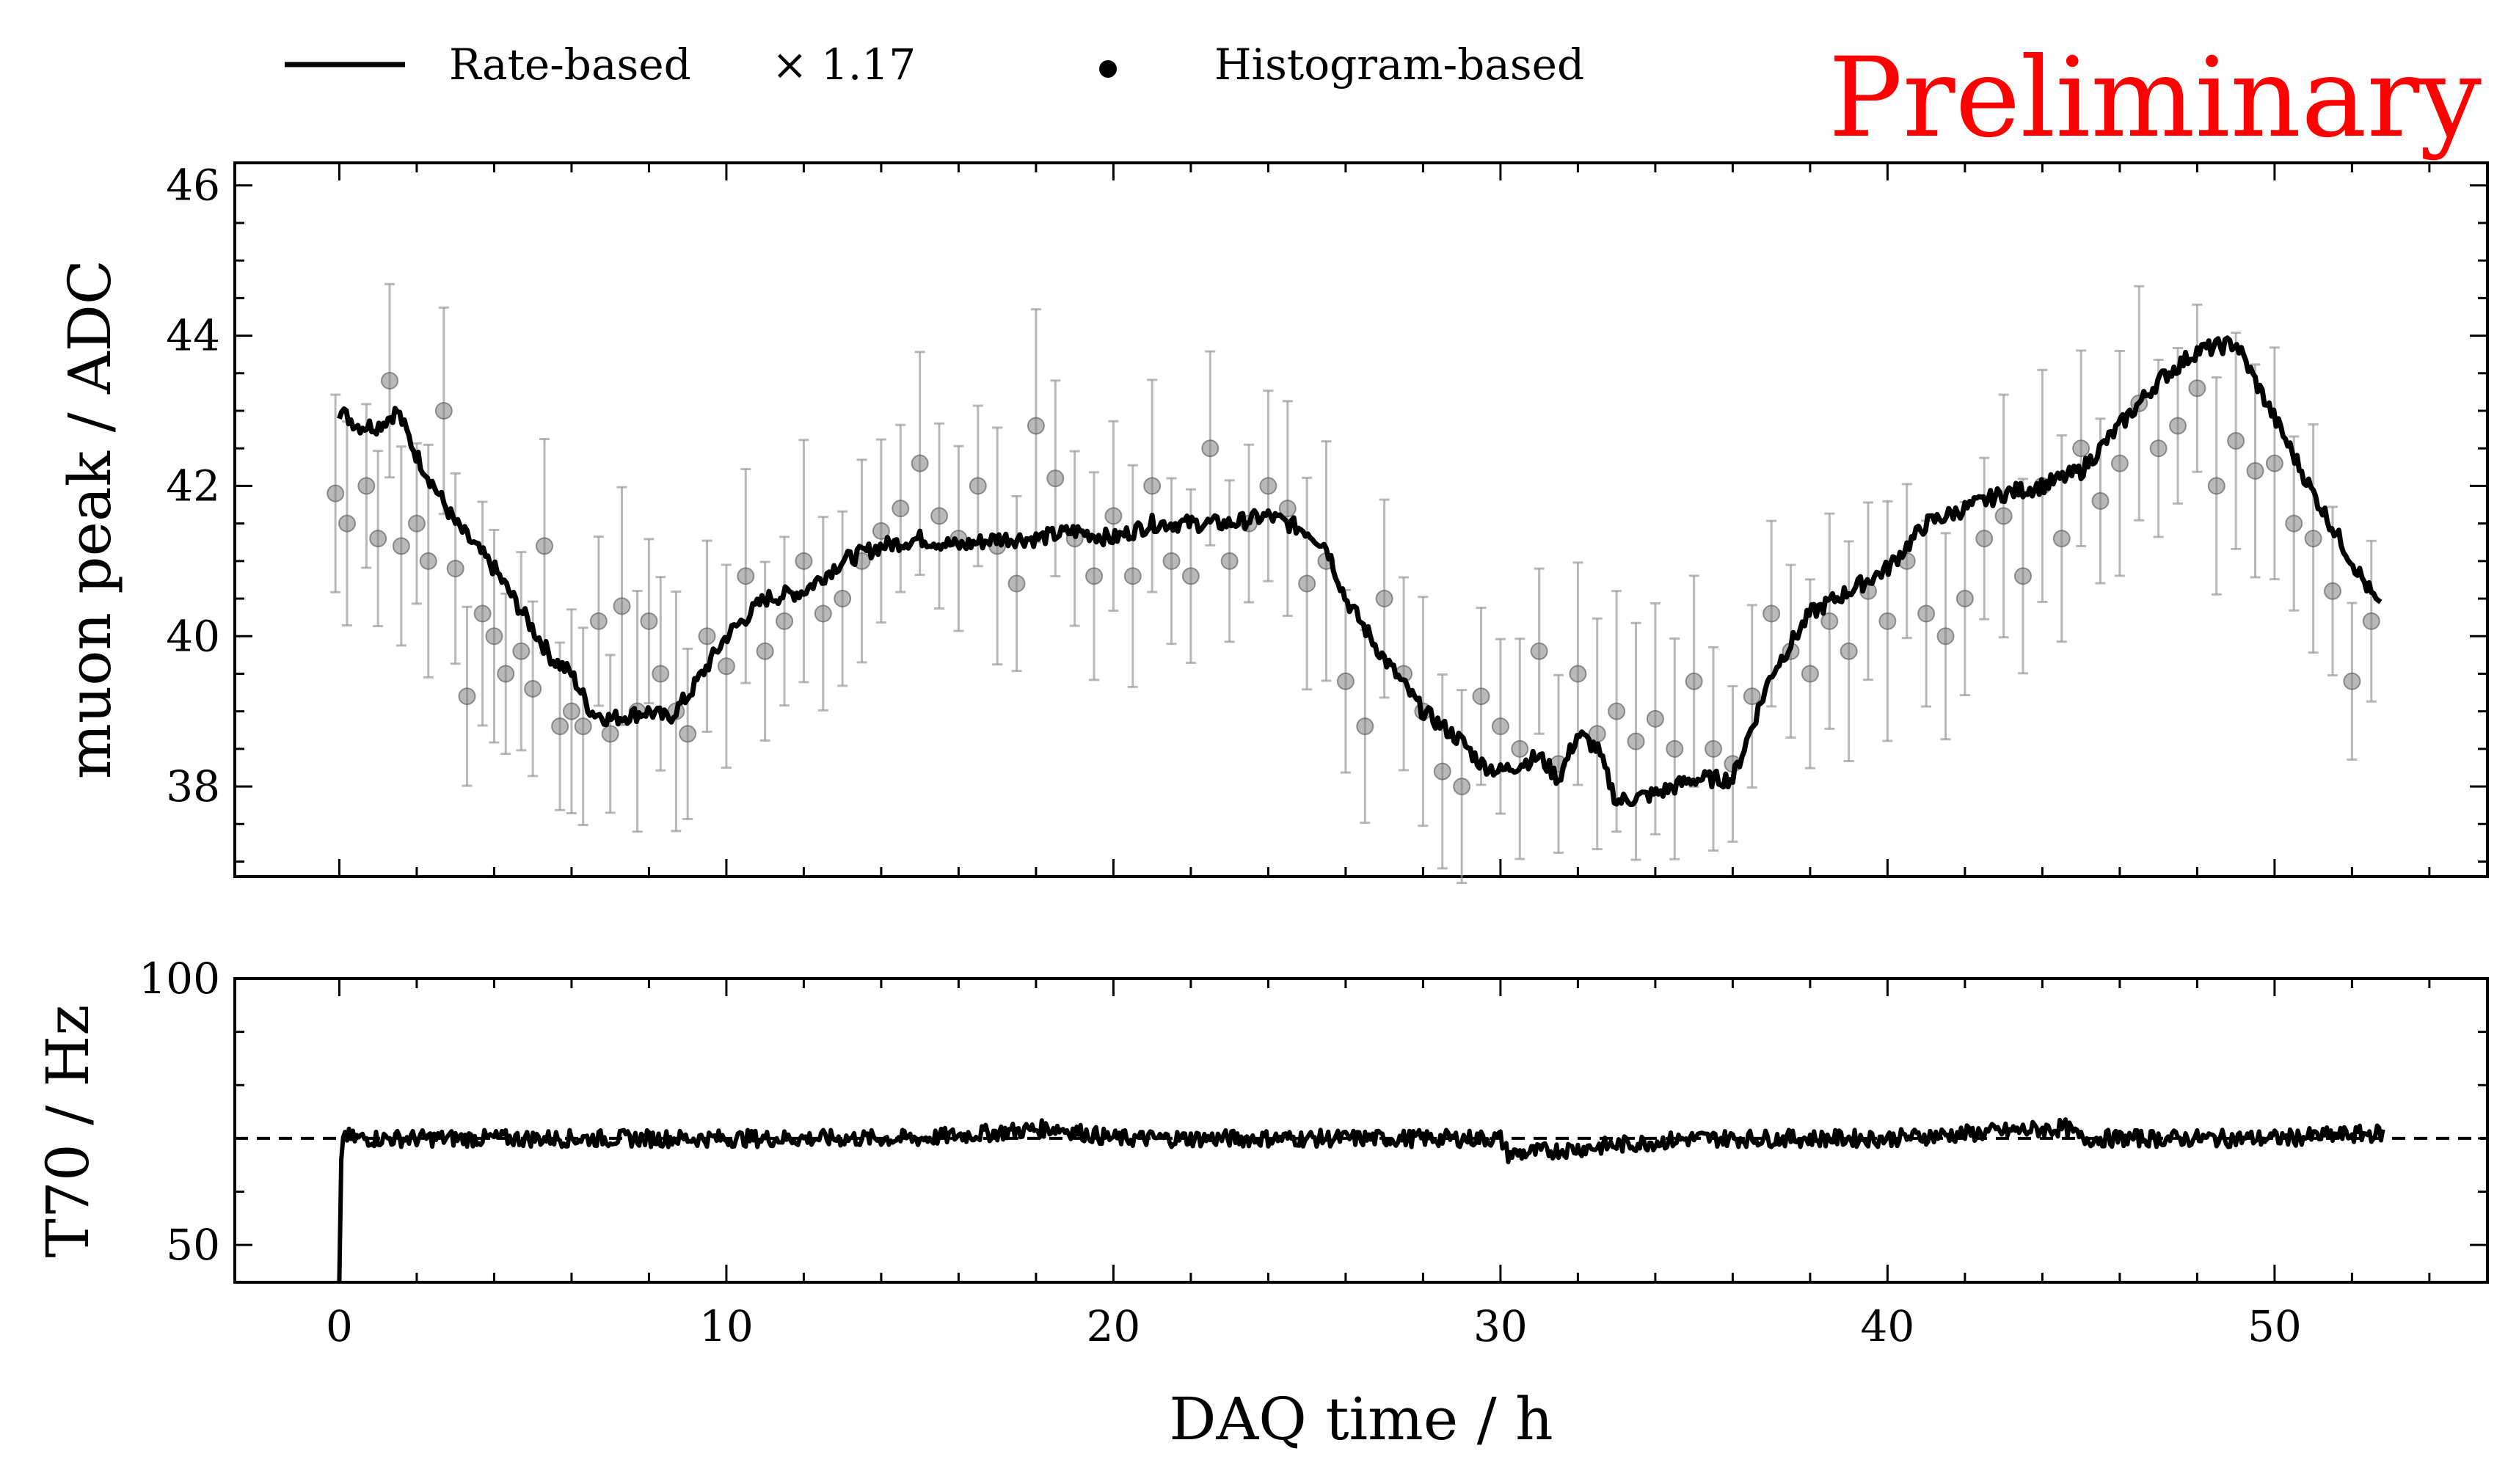  Describe the element at coordinates (935, 64) in the screenshot. I see `legend: Rate-based × 1.17 Histogram-based` at that location.